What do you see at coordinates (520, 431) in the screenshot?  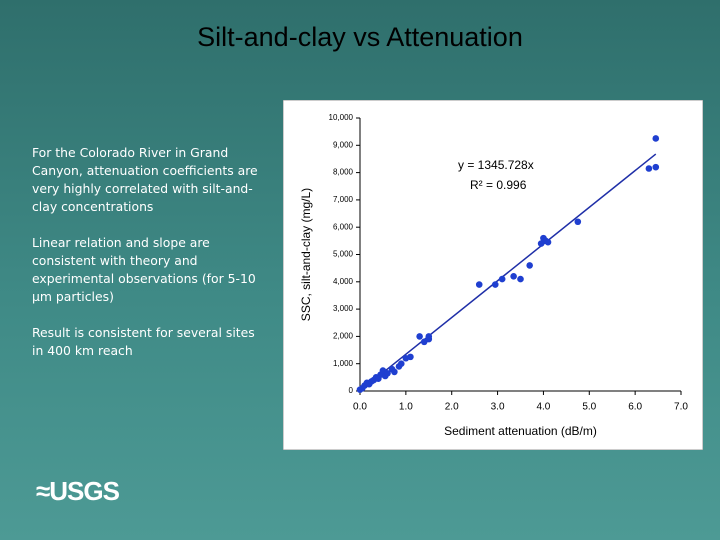 I see `x-axis-label: Sediment attenuation (dB/m)` at bounding box center [520, 431].